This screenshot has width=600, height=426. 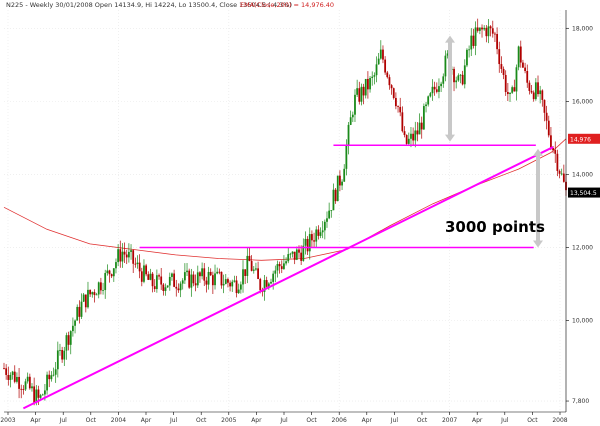 What do you see at coordinates (63, 420) in the screenshot?
I see `x-tick-label: Jul` at bounding box center [63, 420].